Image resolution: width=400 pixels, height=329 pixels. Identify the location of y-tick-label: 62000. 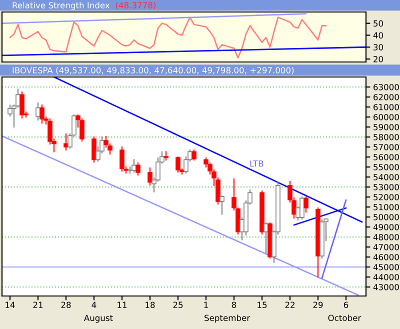
(386, 97).